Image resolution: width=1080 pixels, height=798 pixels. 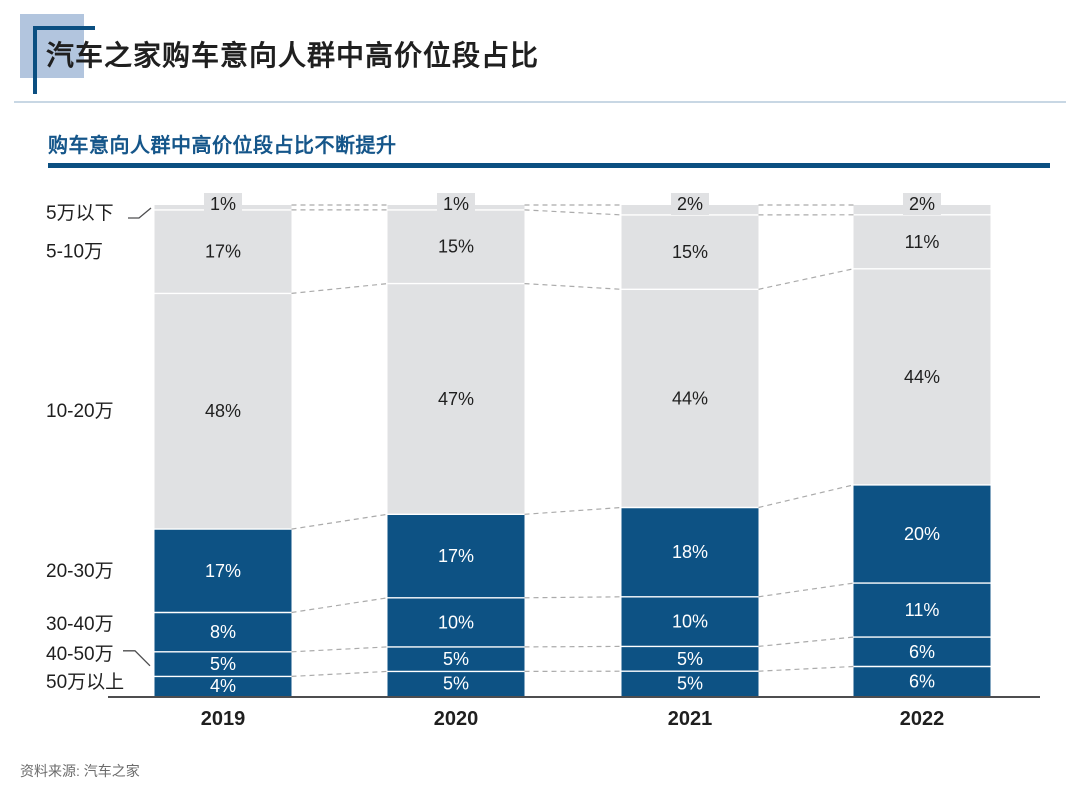 What do you see at coordinates (456, 719) in the screenshot?
I see `x-axis-category-label: 2020` at bounding box center [456, 719].